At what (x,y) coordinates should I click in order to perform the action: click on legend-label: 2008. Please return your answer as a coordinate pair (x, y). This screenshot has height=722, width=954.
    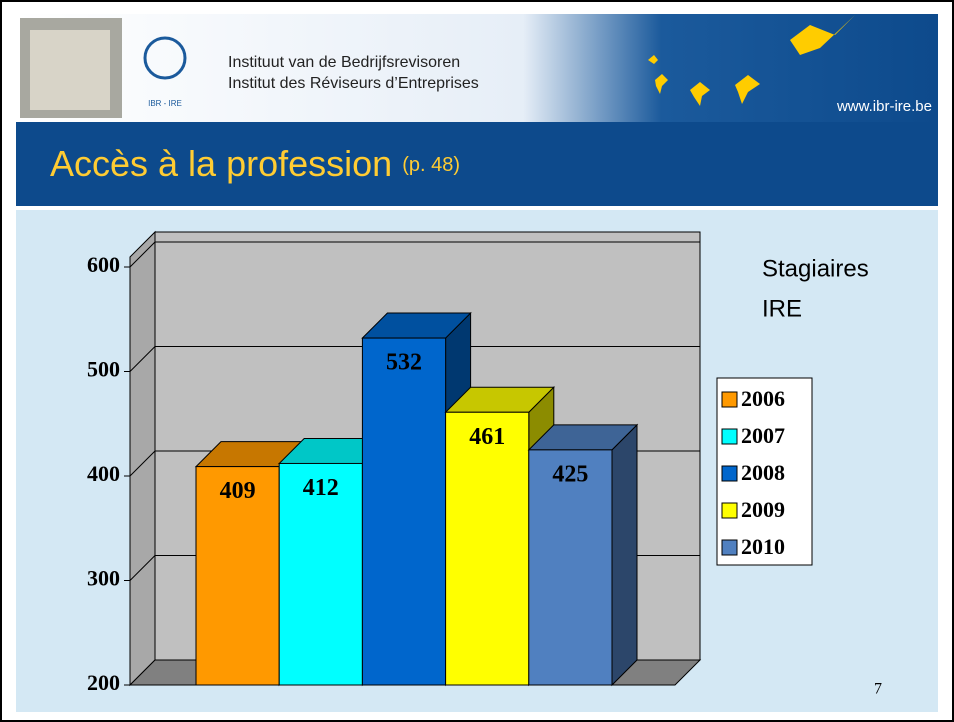
    Looking at the image, I should click on (763, 472).